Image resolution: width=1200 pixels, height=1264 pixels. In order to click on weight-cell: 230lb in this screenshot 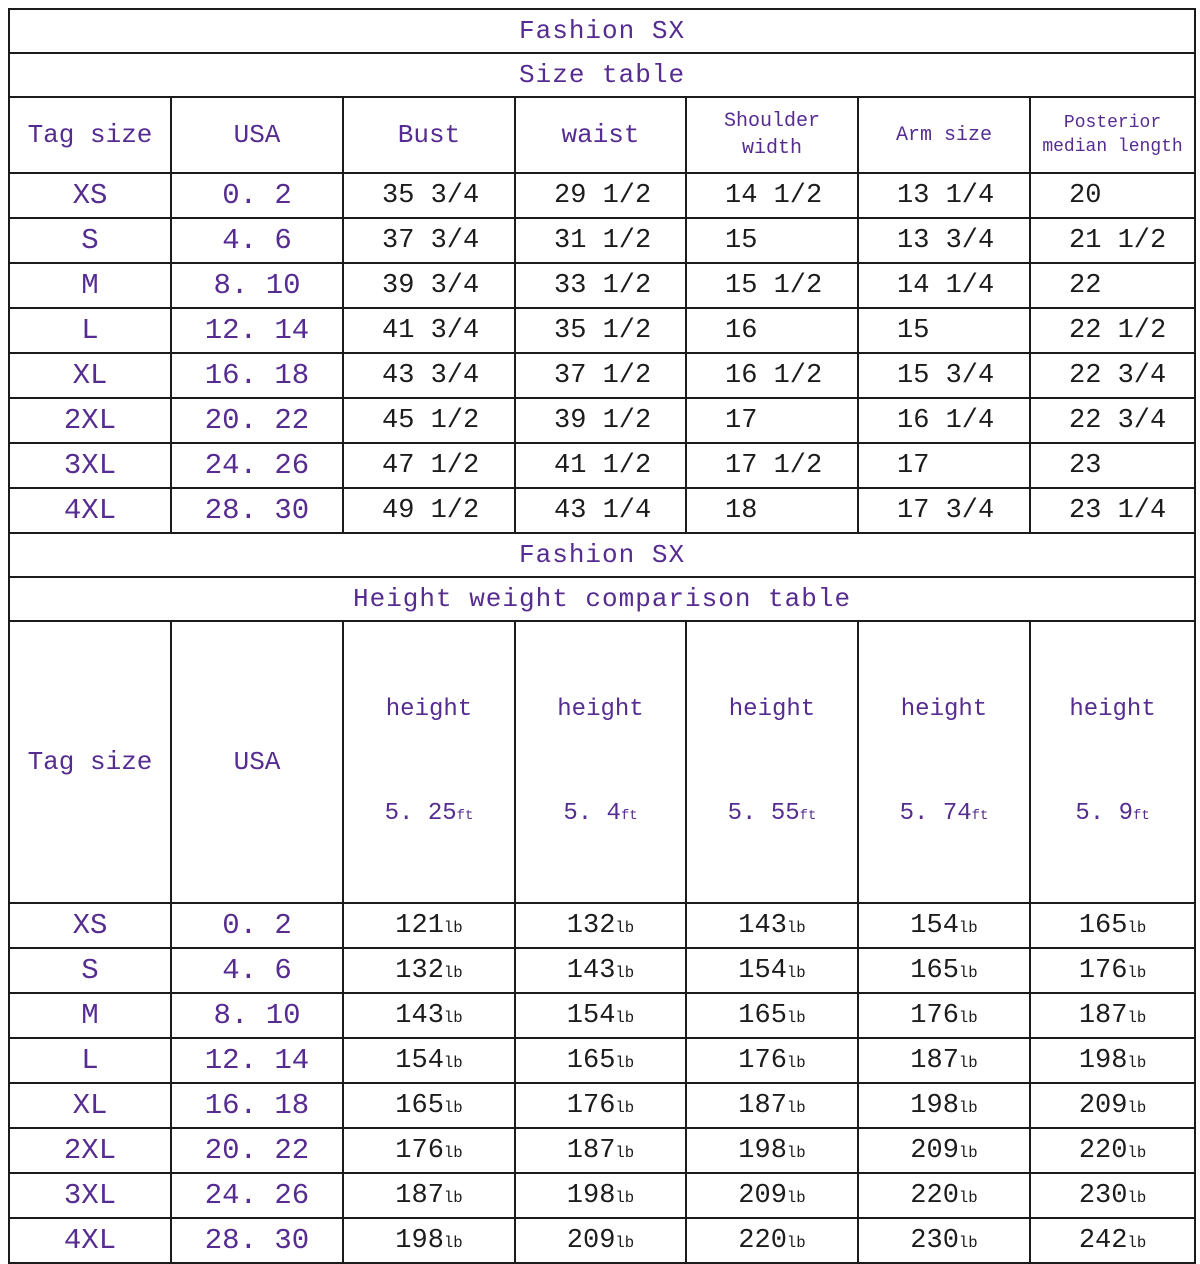, I will do `click(1112, 1196)`.